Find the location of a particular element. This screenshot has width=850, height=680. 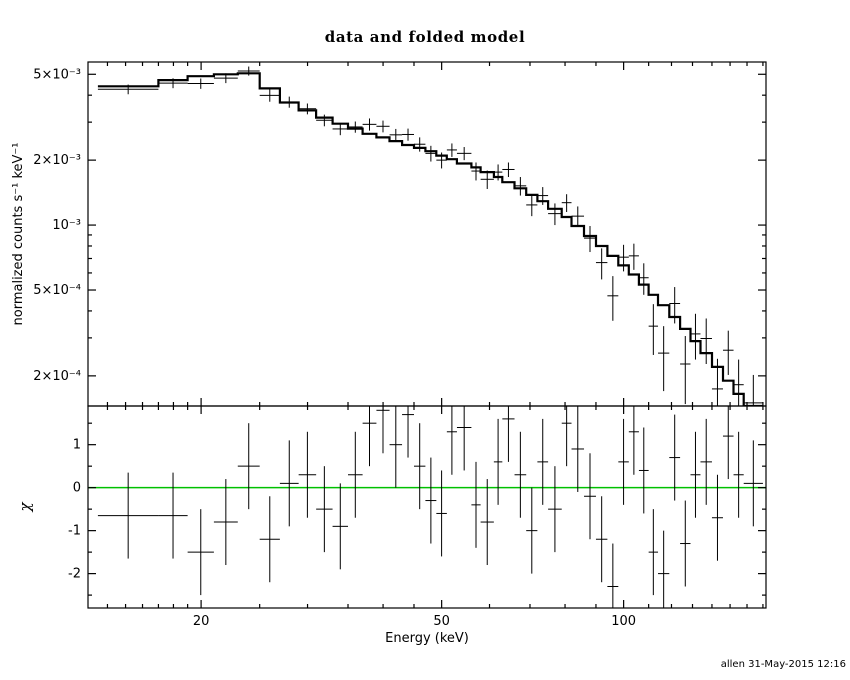

x-tick-label: 50 is located at coordinates (441, 621).